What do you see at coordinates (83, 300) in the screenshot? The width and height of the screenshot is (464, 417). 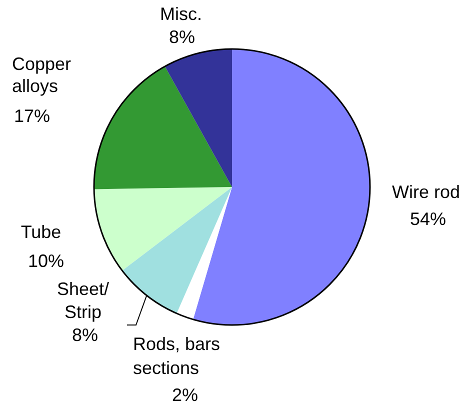 I see `slice-label: Sheet/Strip` at bounding box center [83, 300].